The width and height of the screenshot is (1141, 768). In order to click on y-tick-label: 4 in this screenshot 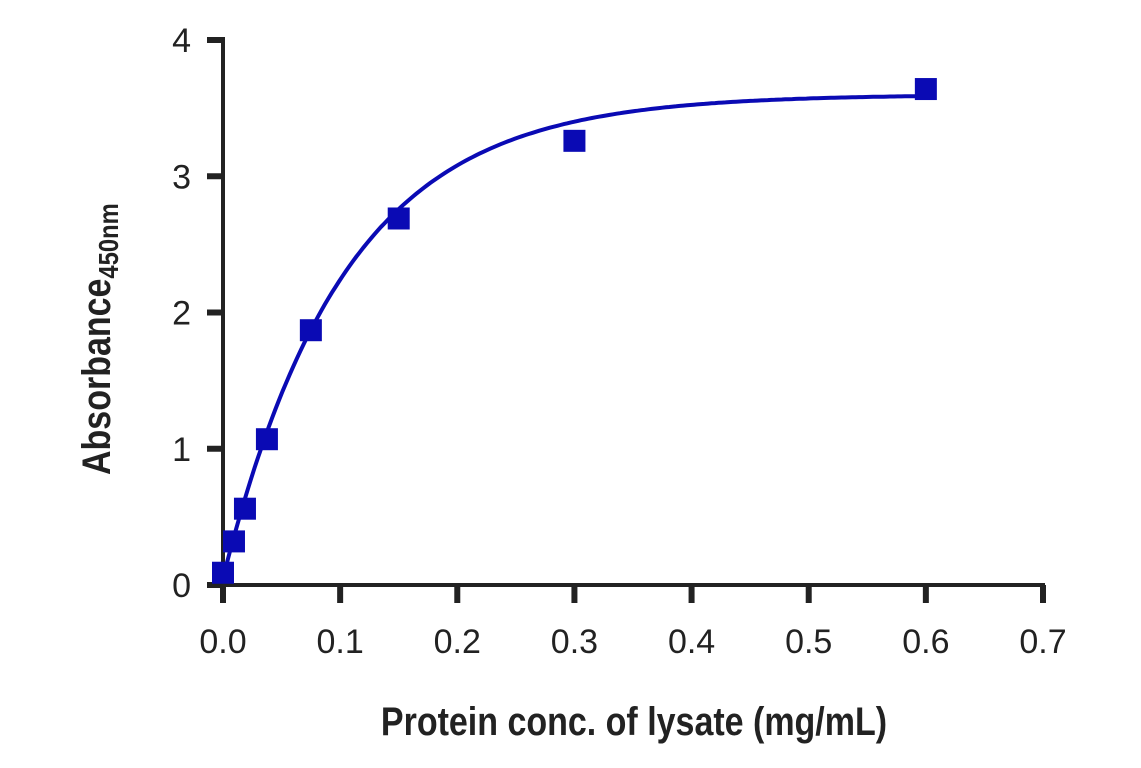, I will do `click(181, 41)`.